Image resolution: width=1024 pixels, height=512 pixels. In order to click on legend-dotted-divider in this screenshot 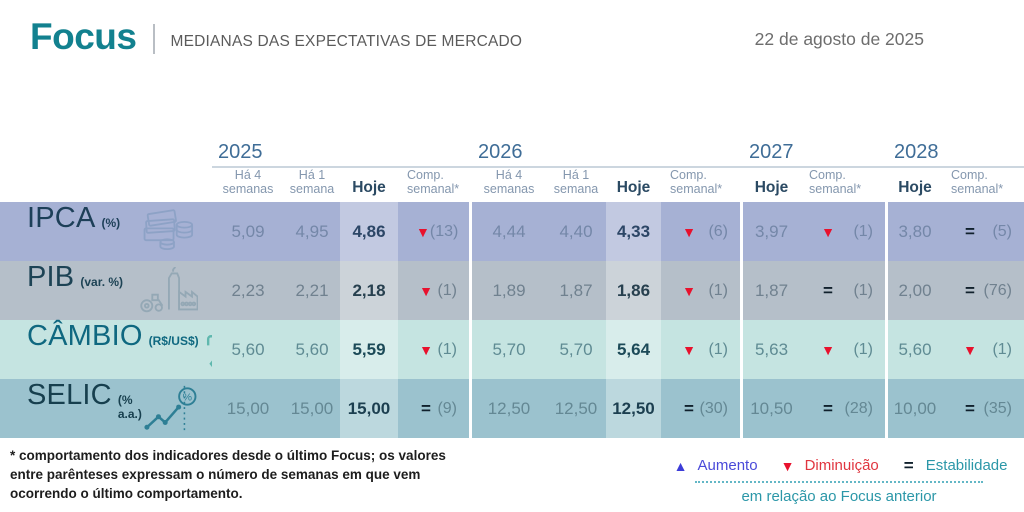, I will do `click(839, 482)`.